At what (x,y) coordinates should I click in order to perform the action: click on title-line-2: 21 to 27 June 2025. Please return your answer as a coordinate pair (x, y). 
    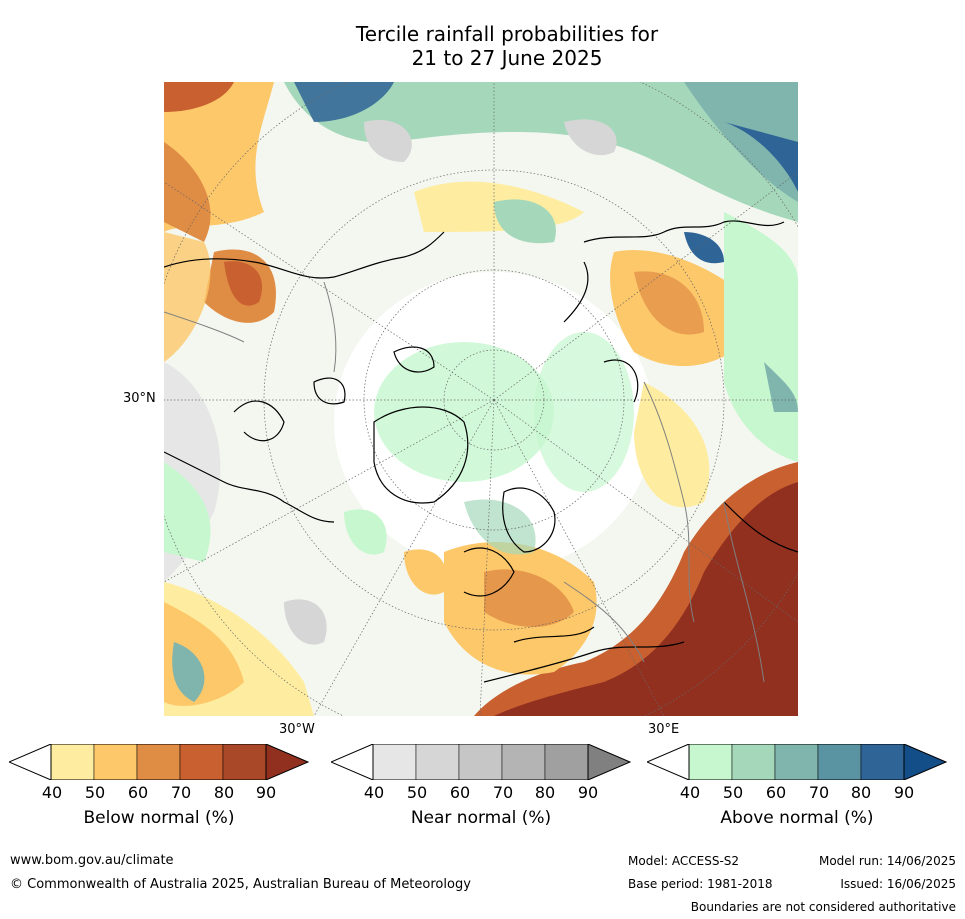
    Looking at the image, I should click on (507, 58).